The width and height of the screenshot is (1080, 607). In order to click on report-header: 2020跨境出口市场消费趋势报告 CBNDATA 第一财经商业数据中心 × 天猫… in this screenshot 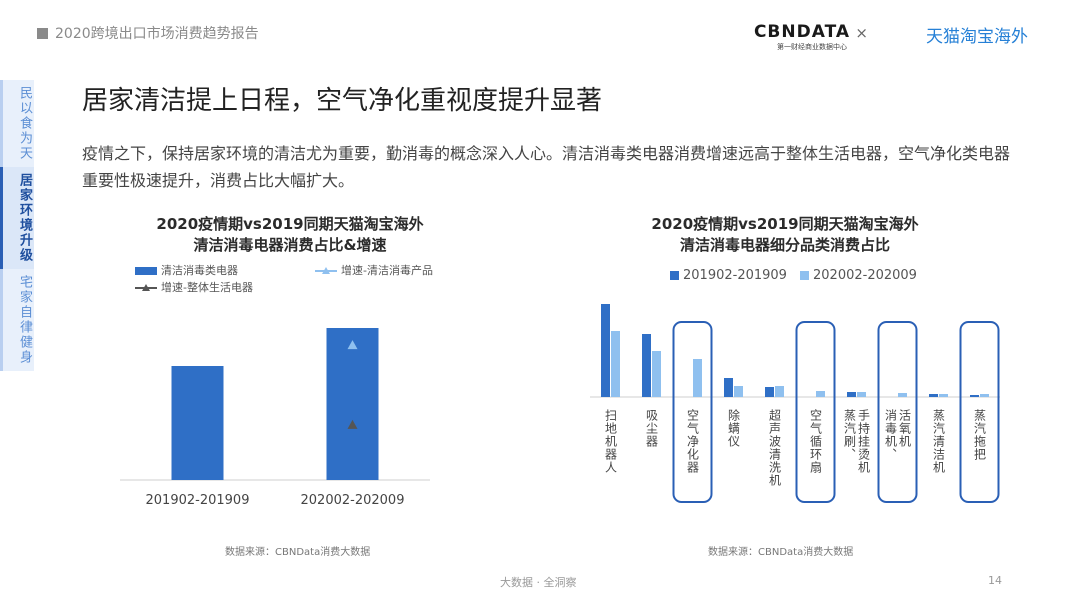, I will do `click(540, 31)`.